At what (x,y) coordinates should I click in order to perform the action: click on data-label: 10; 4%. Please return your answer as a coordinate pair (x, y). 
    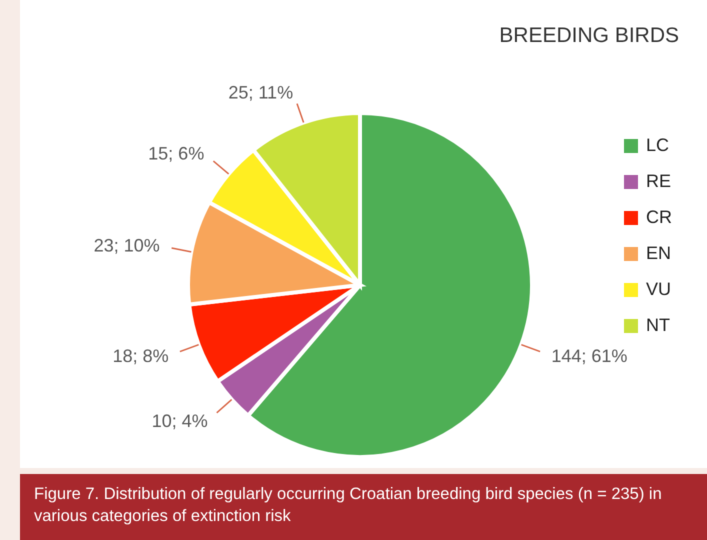
    Looking at the image, I should click on (180, 420).